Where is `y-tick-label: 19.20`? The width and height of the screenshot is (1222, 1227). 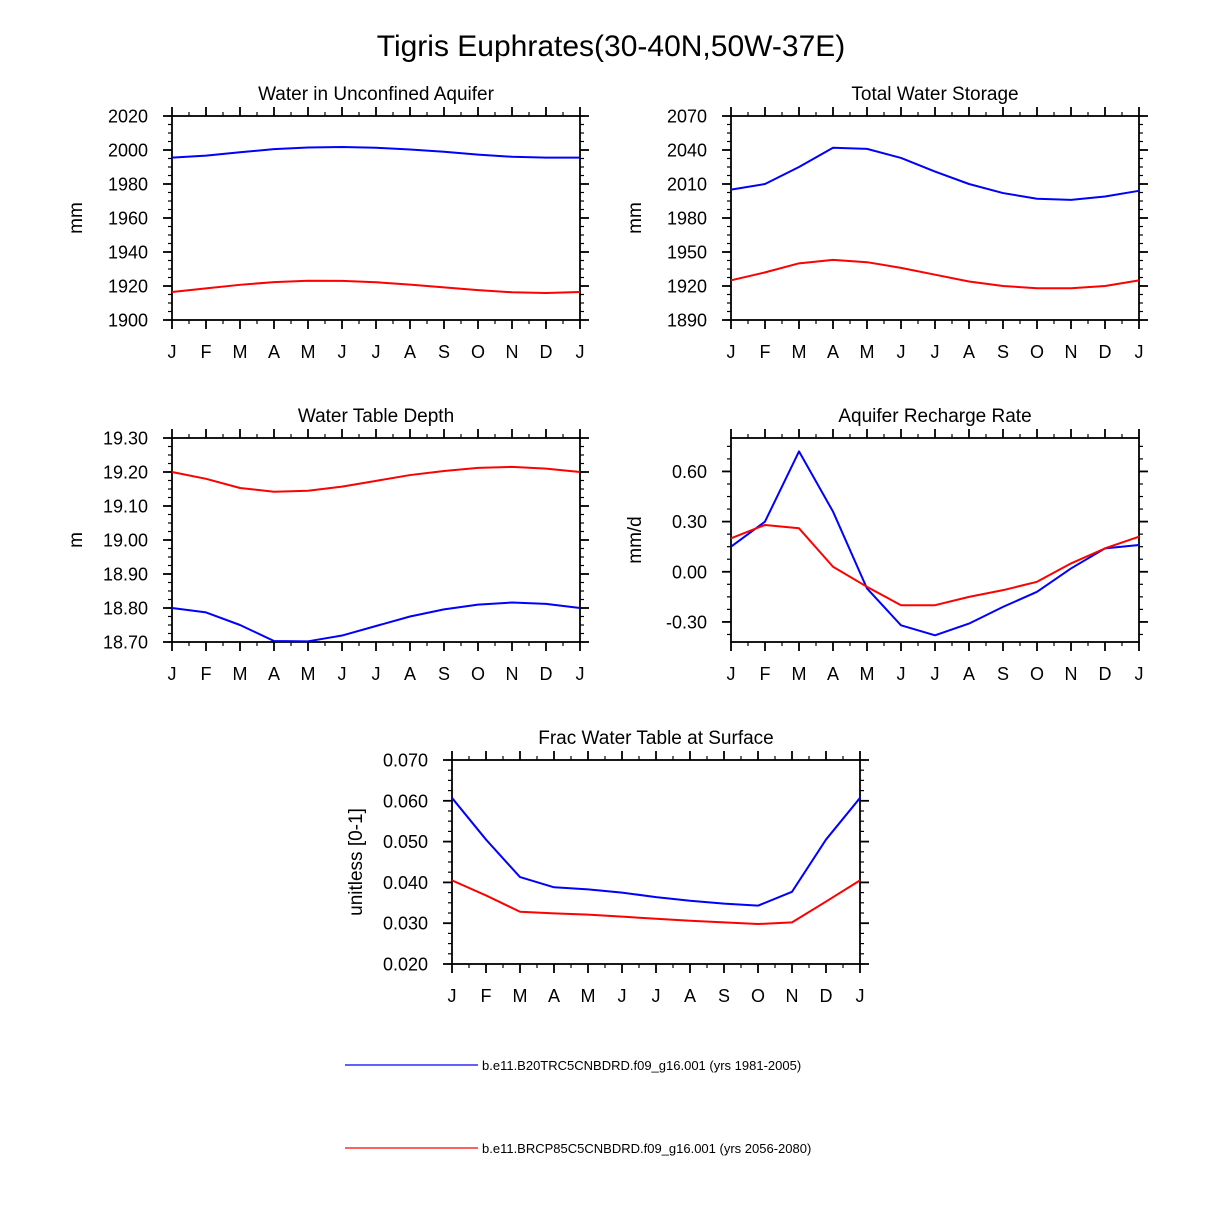 y-tick-label: 19.20 is located at coordinates (125, 473).